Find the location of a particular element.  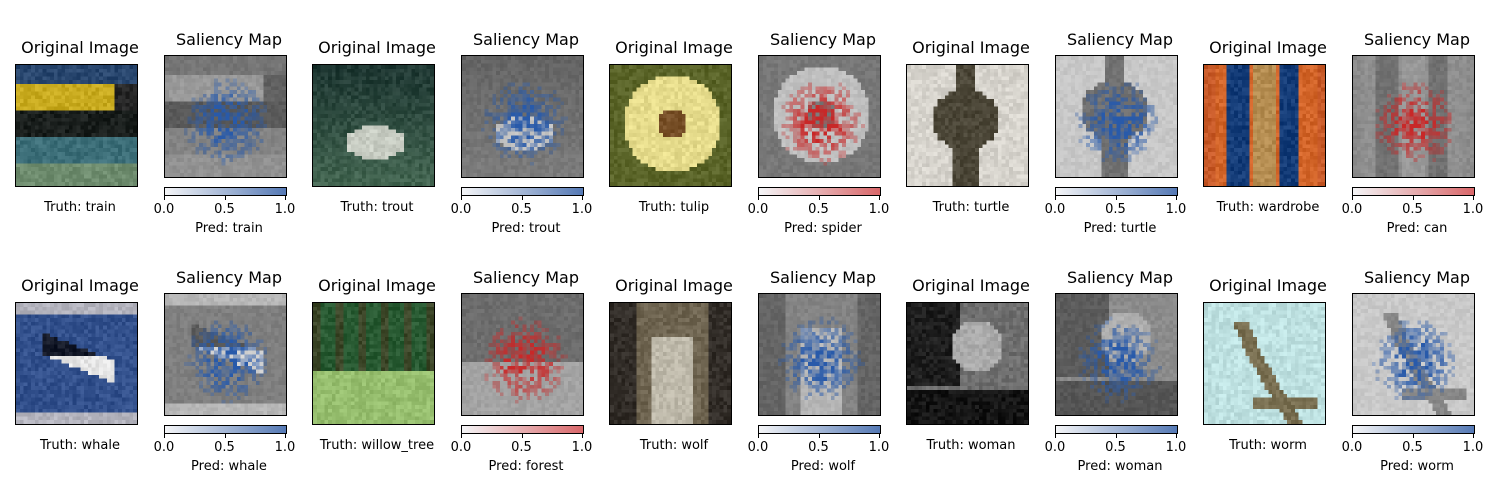

truth-label: Truth: worm is located at coordinates (1268, 445).